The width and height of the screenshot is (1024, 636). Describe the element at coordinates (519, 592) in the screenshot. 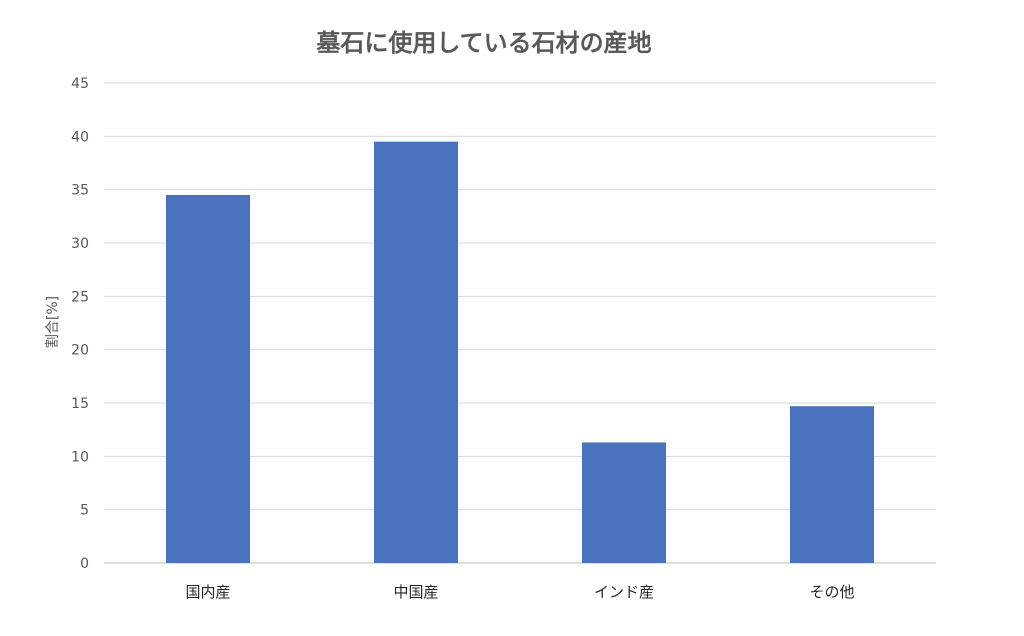

I see `x-axis-categories: 国内産 中国産 インド産 その他` at that location.